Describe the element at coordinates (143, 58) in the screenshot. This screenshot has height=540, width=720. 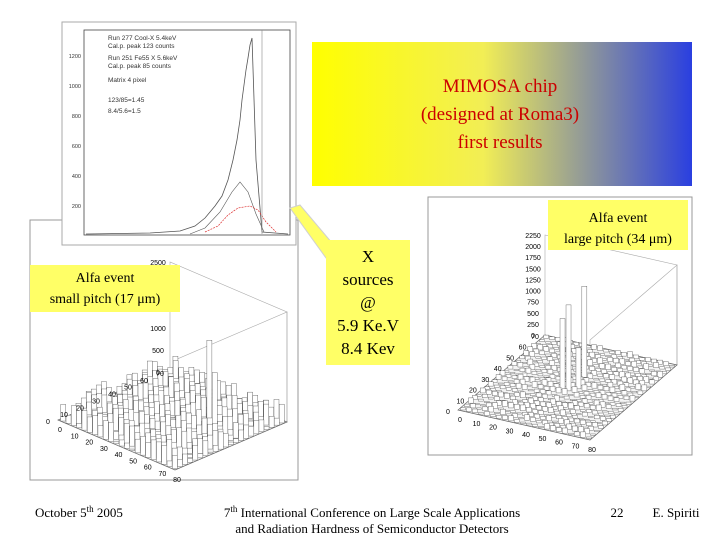
I see `legend-line: Run 251 Fe55 X 5.6keV` at that location.